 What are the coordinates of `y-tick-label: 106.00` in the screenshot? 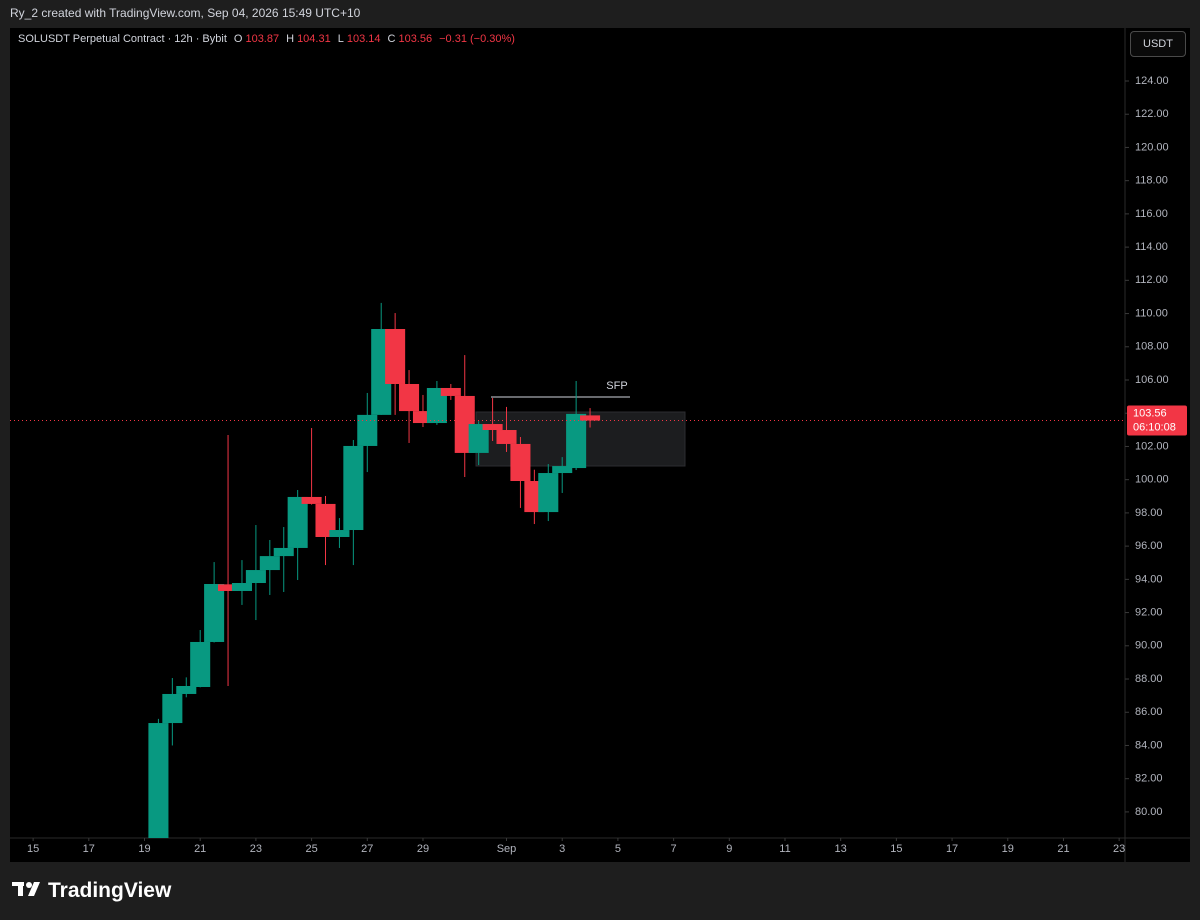 It's located at (1152, 380).